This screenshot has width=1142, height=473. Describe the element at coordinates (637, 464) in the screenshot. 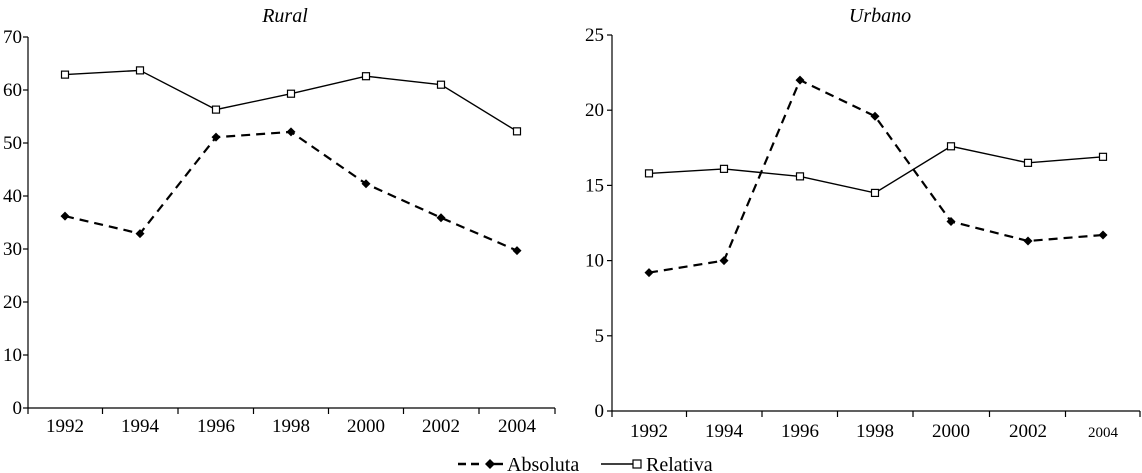

I see `legend-relativa-marker` at that location.